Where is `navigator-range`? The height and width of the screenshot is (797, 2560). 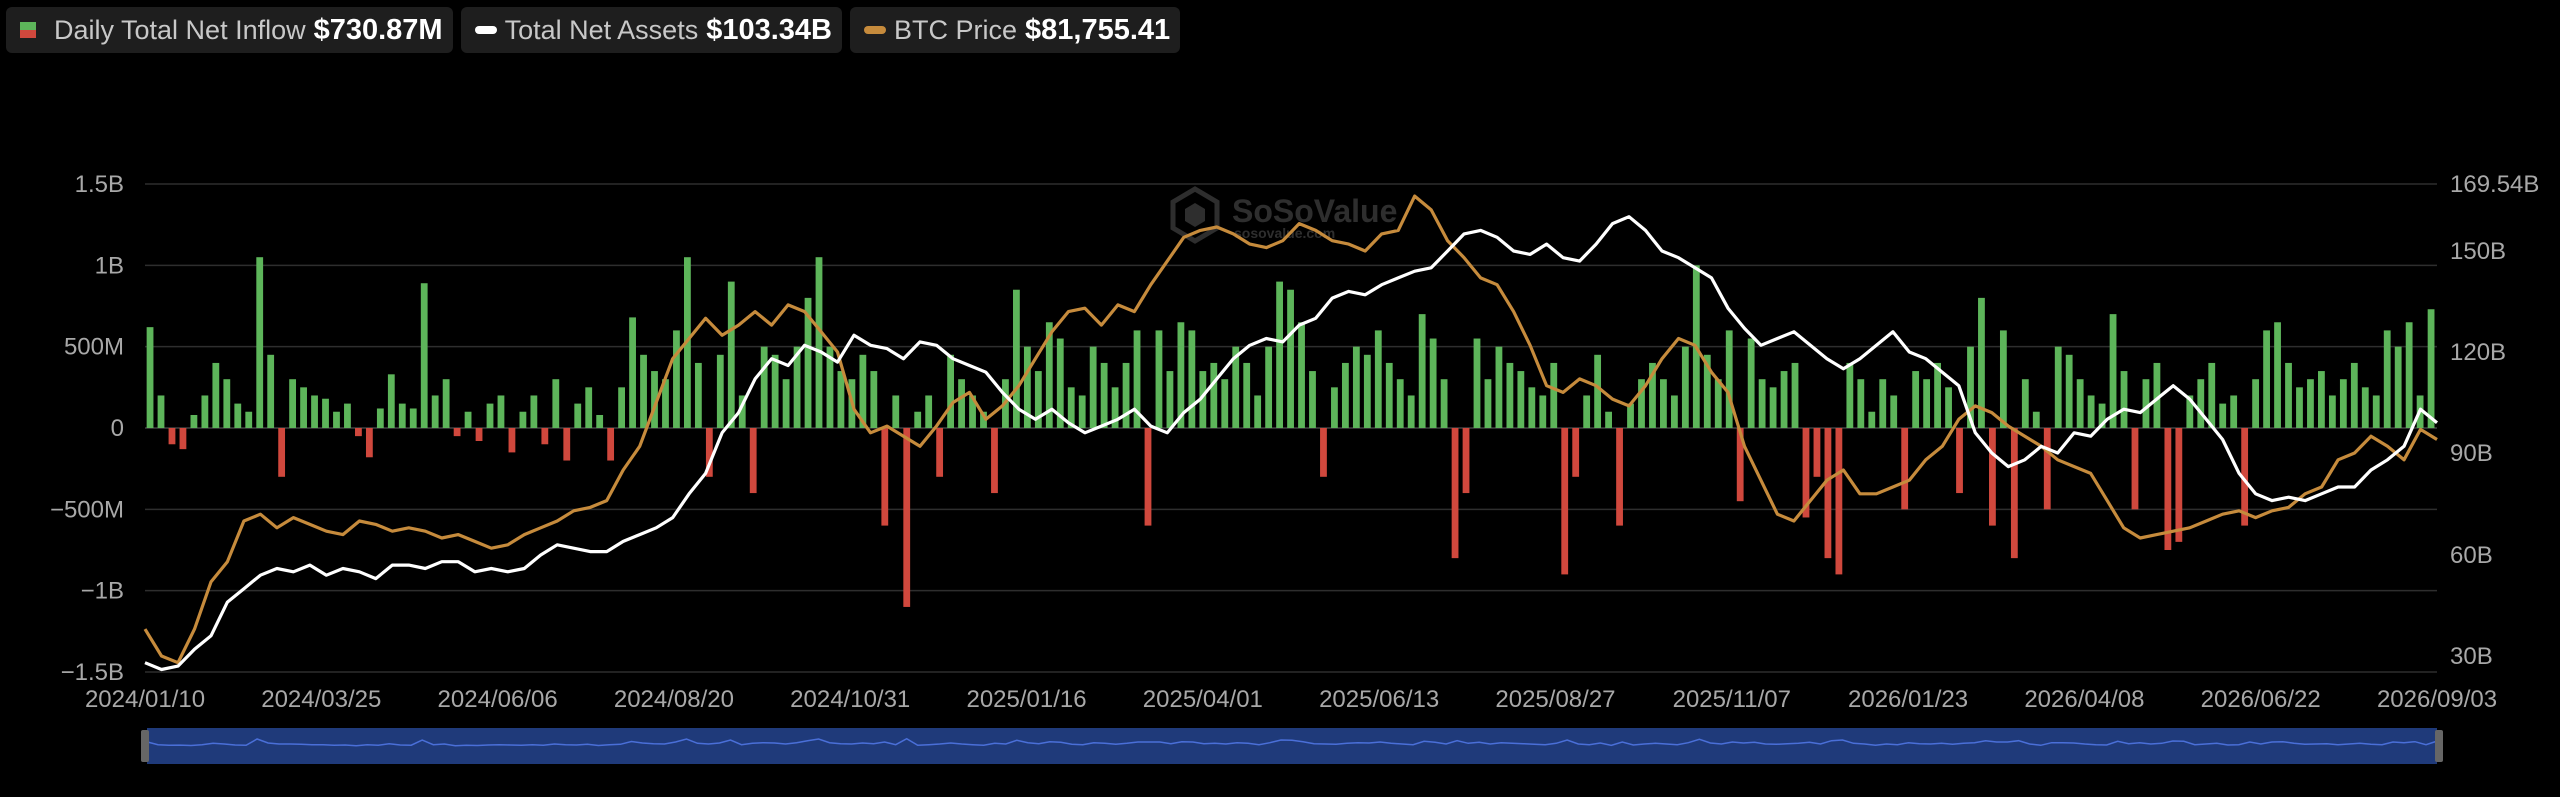
navigator-range is located at coordinates (1292, 746).